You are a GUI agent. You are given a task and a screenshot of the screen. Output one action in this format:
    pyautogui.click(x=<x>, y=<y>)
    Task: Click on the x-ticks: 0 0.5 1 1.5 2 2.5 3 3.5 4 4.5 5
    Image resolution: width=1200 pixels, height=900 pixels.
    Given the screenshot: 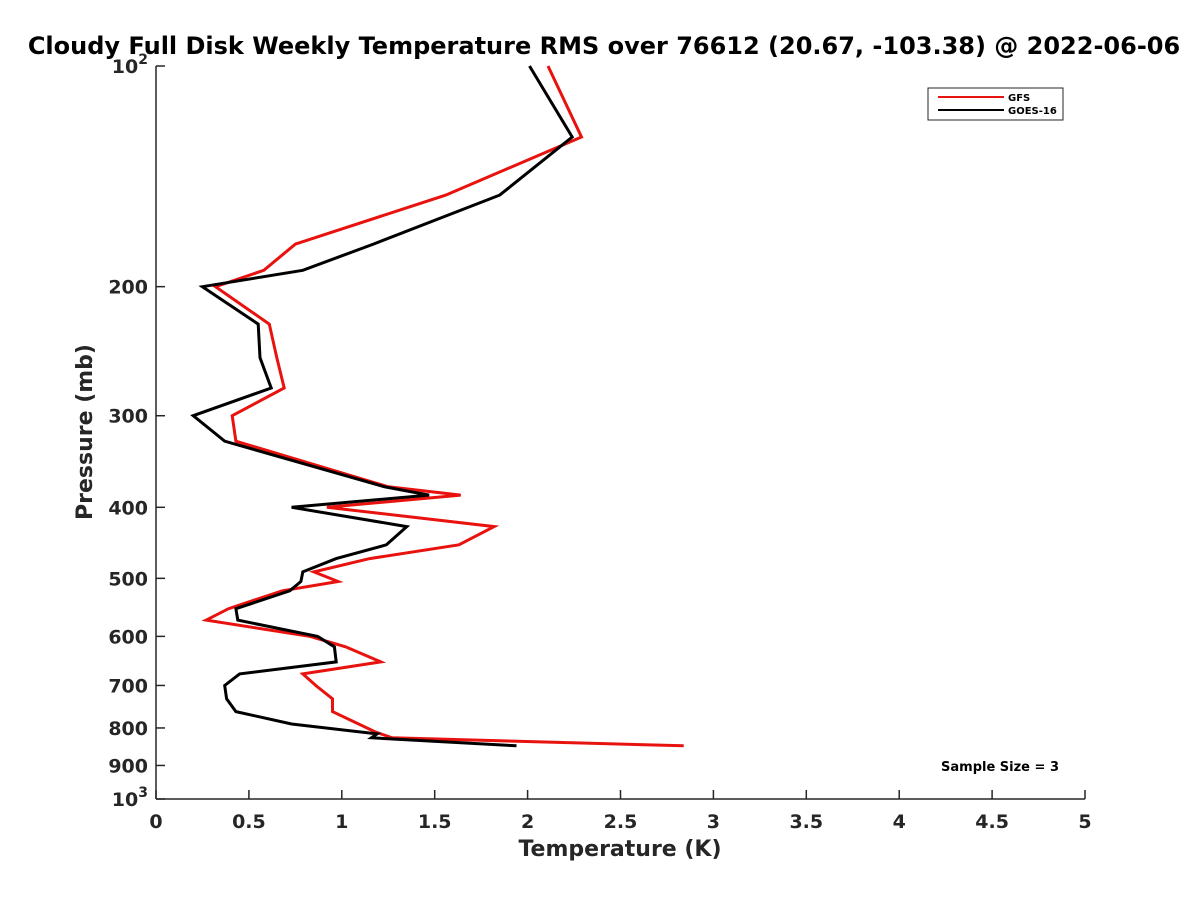 What is the action you would take?
    pyautogui.click(x=620, y=811)
    